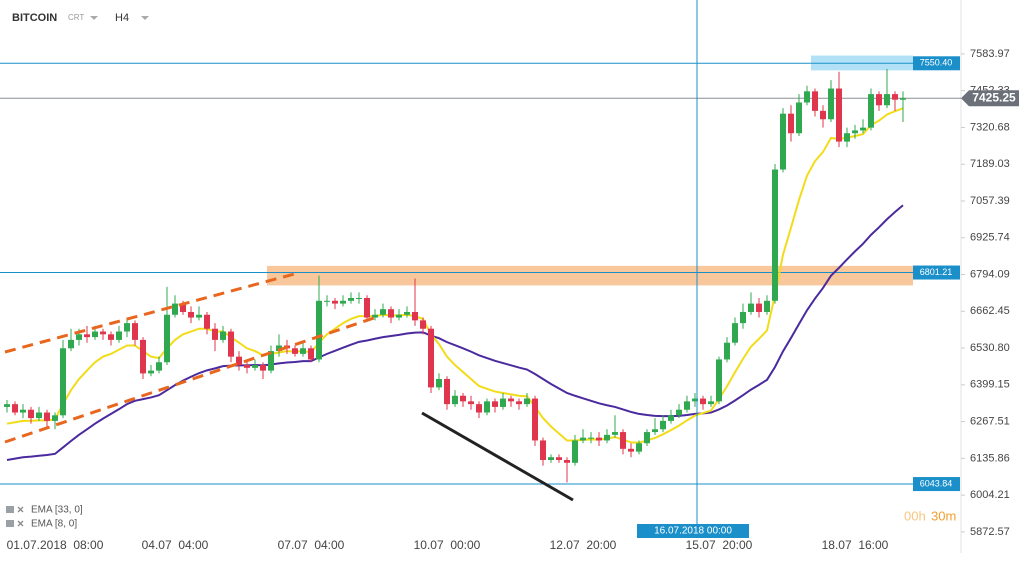 Image resolution: width=1030 pixels, height=563 pixels. Describe the element at coordinates (990, 532) in the screenshot. I see `y-tick-label: 5872.57` at that location.